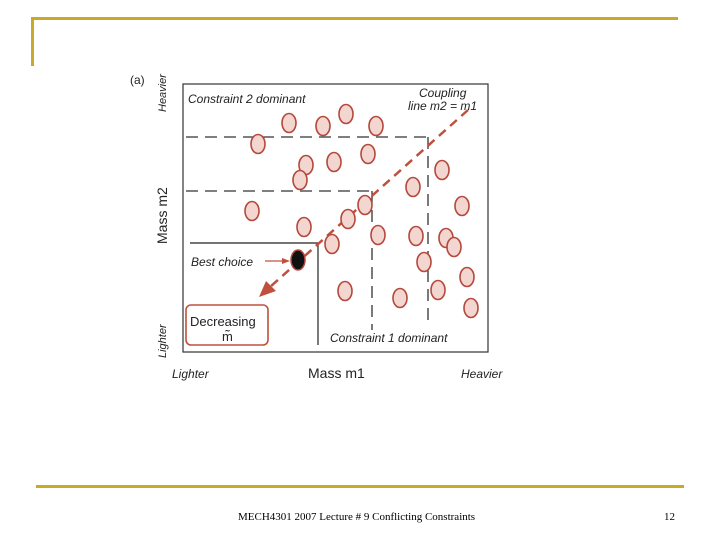  What do you see at coordinates (137, 80) in the screenshot?
I see `panel-label: (a)` at bounding box center [137, 80].